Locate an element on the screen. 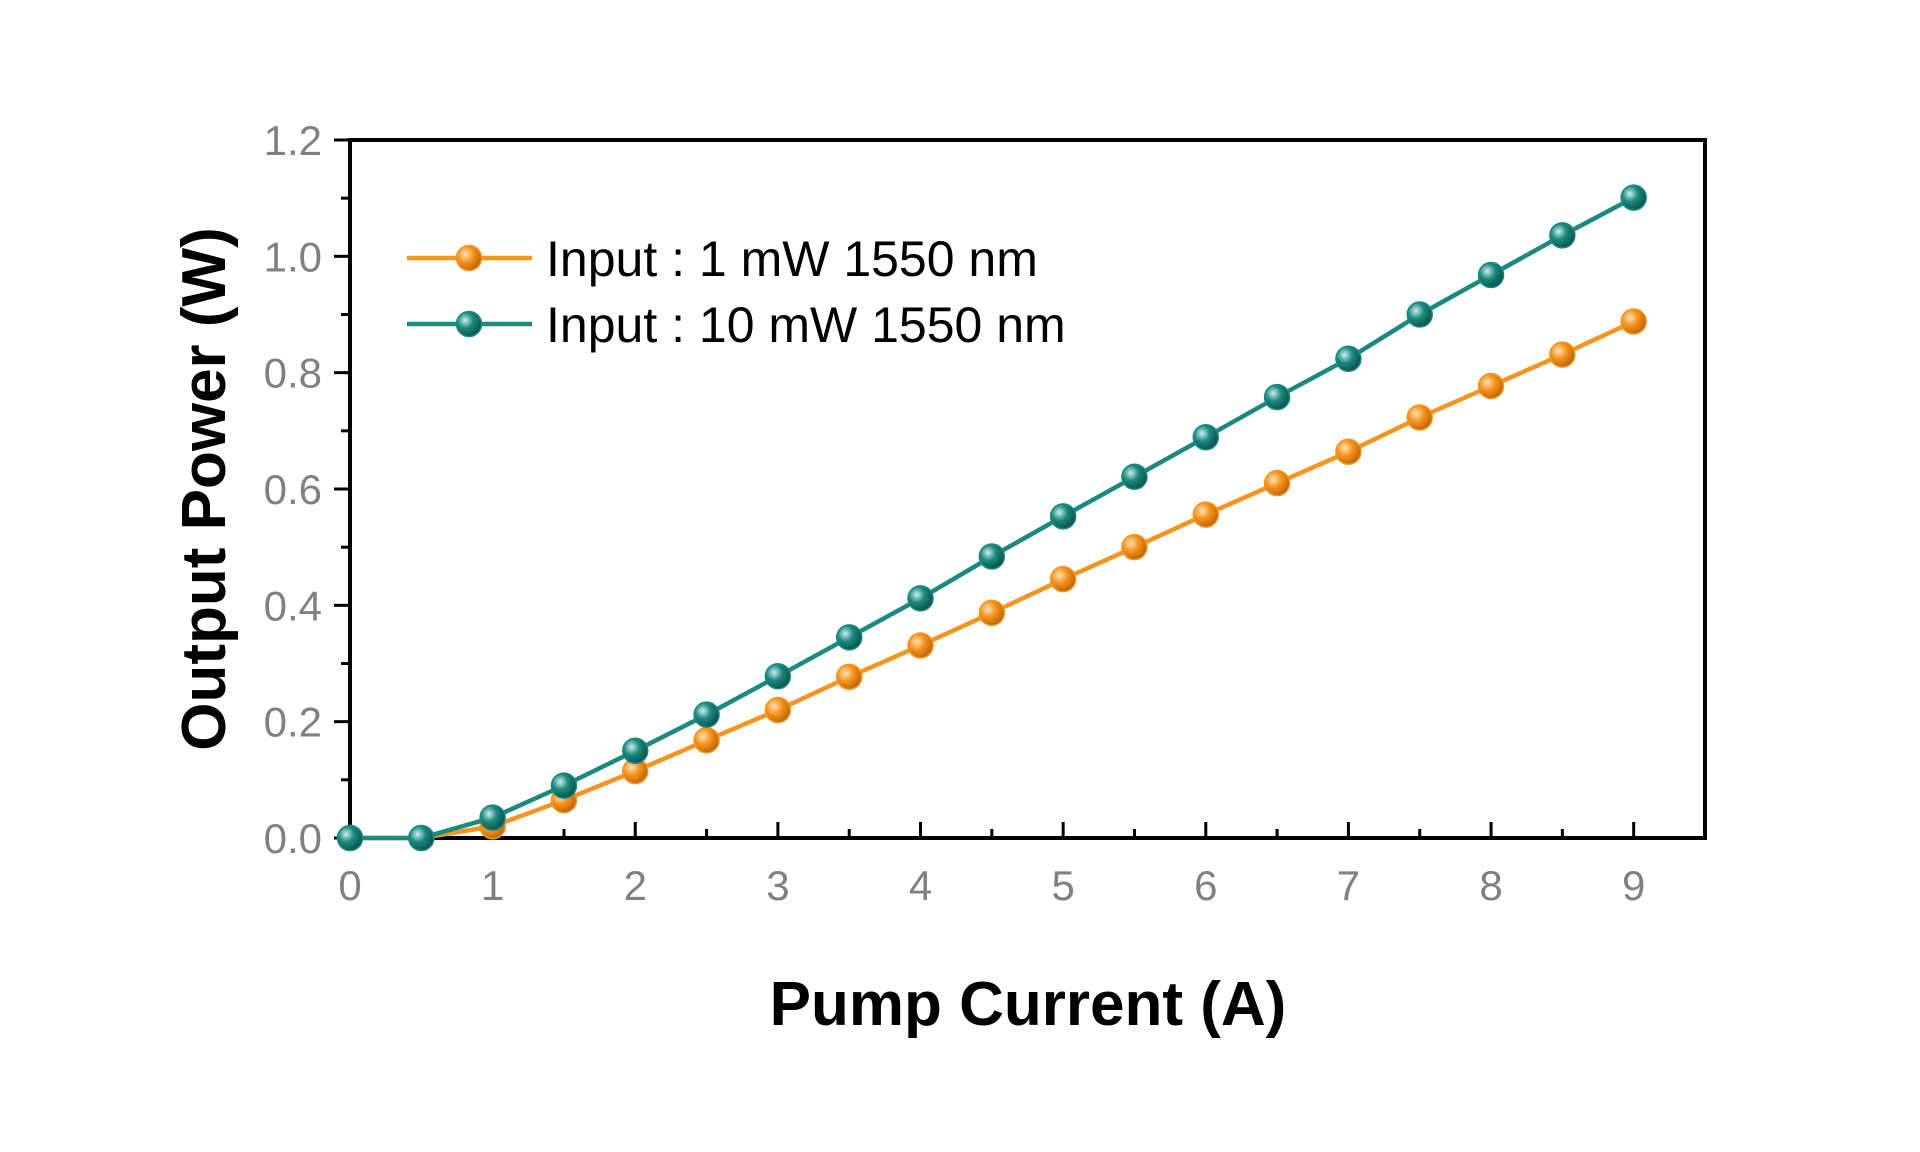 This screenshot has width=1920, height=1152. x-tick-label: 1 is located at coordinates (492, 885).